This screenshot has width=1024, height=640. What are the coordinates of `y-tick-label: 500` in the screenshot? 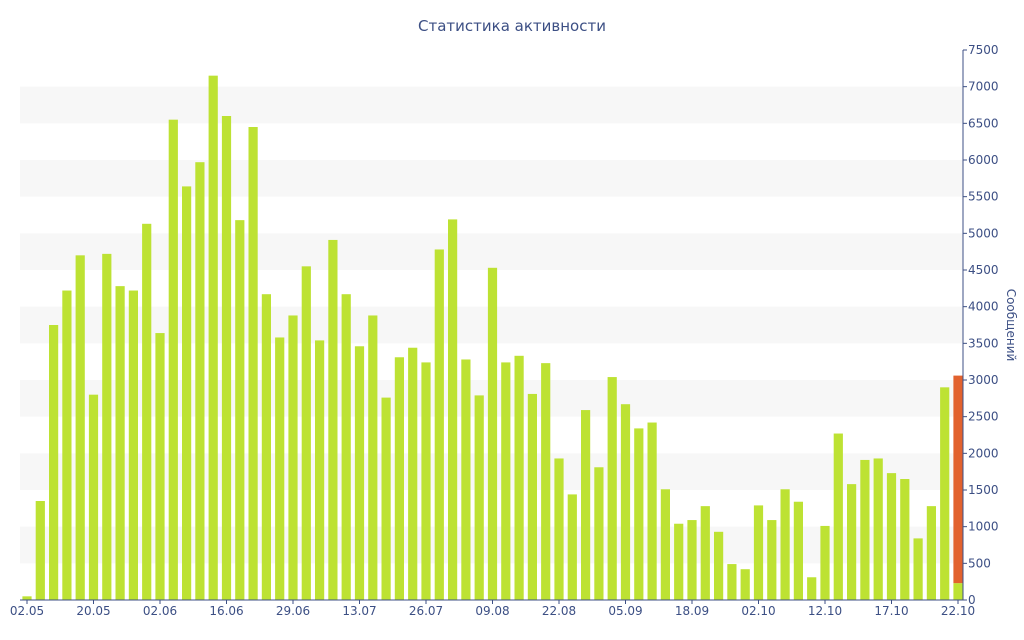 It's located at (979, 563).